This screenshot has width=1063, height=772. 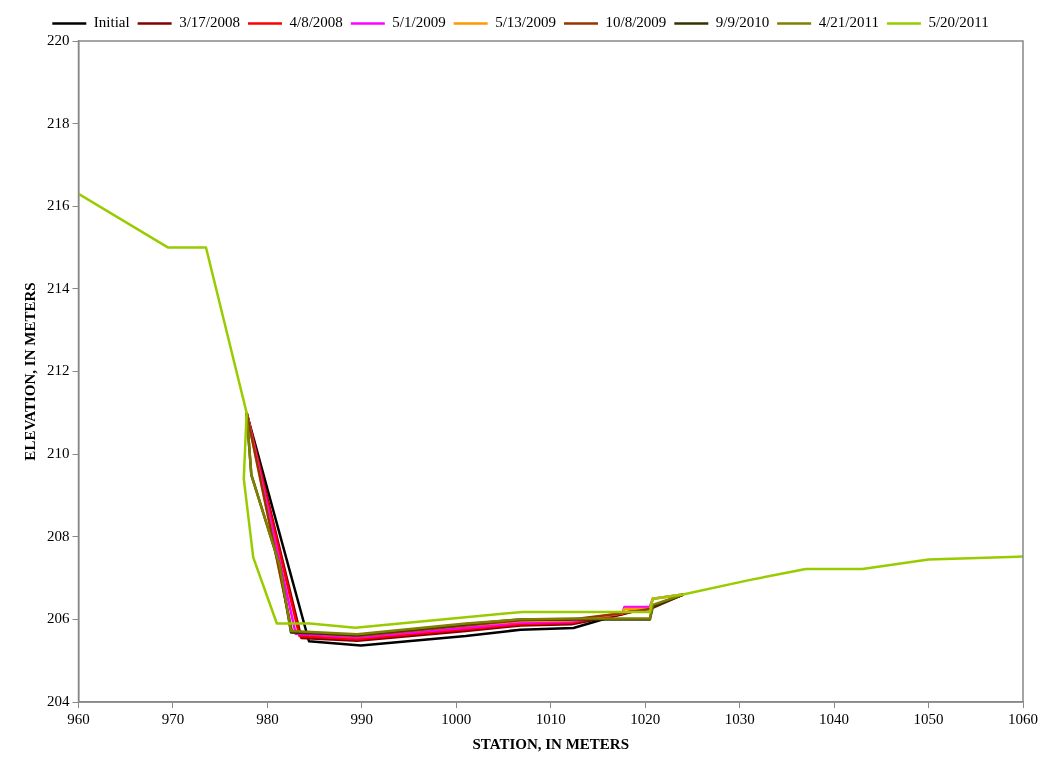 What do you see at coordinates (58, 618) in the screenshot?
I see `y-tick-label: 206` at bounding box center [58, 618].